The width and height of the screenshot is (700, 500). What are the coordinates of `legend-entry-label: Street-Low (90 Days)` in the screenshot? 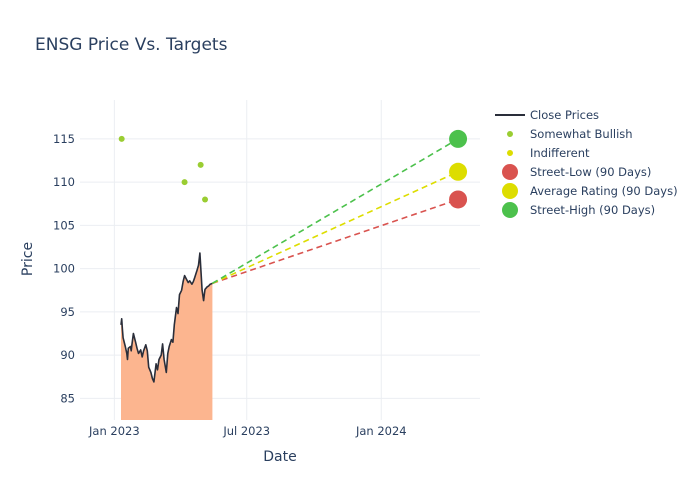 It's located at (590, 172).